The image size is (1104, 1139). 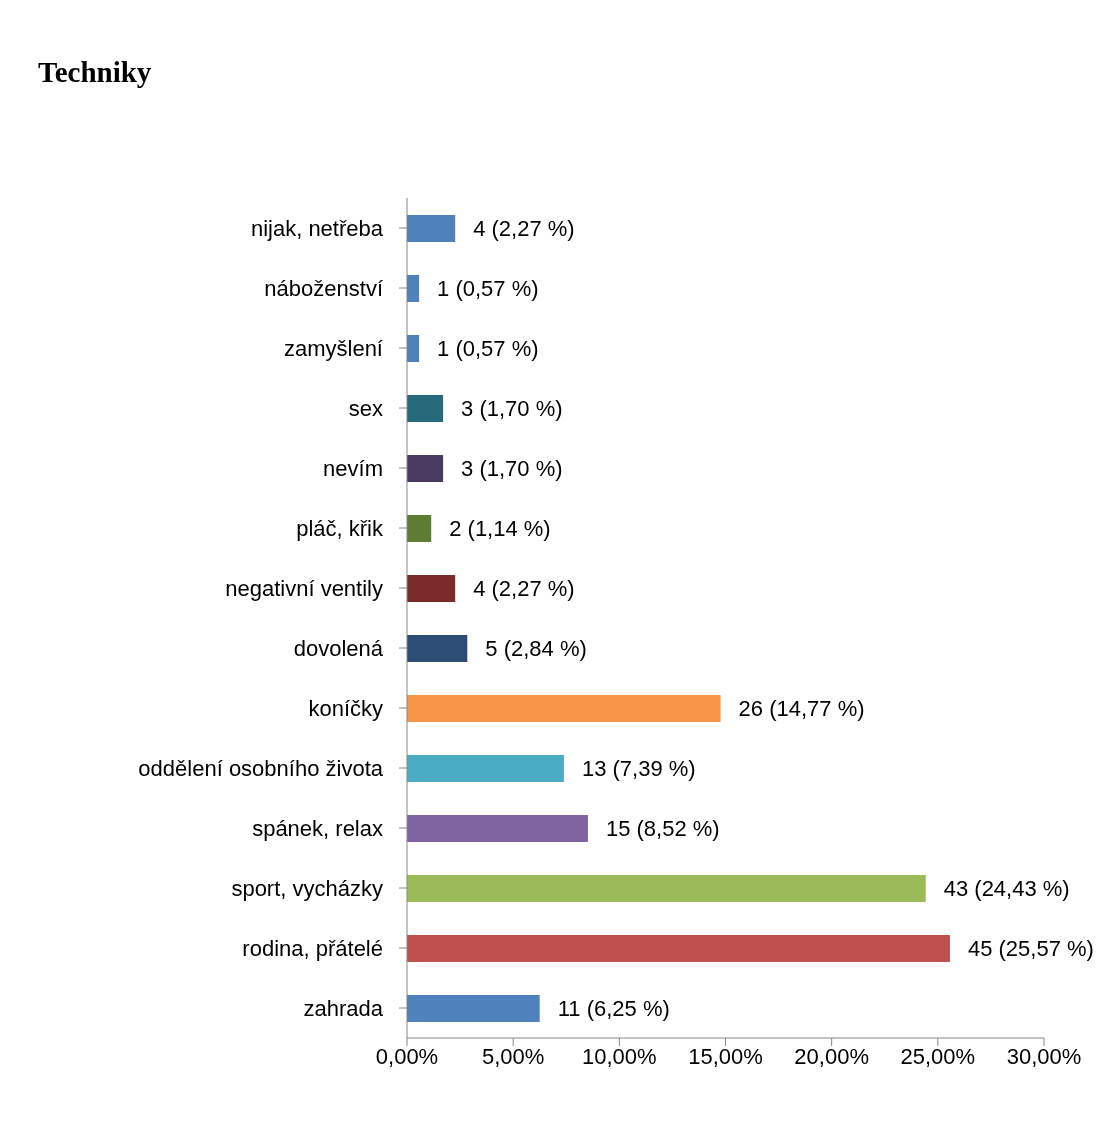 What do you see at coordinates (261, 768) in the screenshot?
I see `y-tick-label: oddělení osobního života` at bounding box center [261, 768].